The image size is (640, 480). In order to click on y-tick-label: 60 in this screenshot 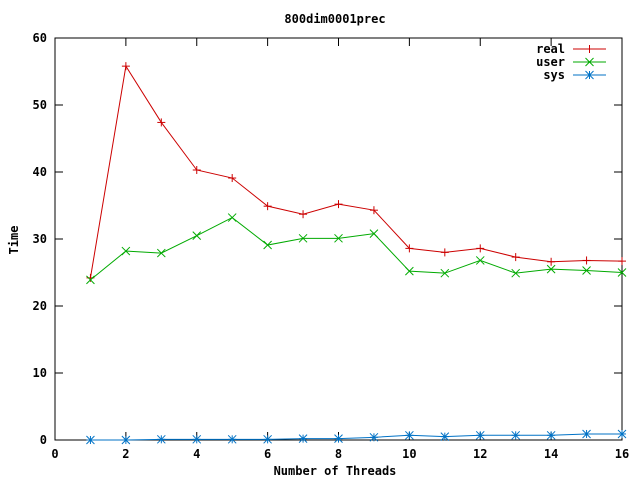, I will do `click(40, 38)`.